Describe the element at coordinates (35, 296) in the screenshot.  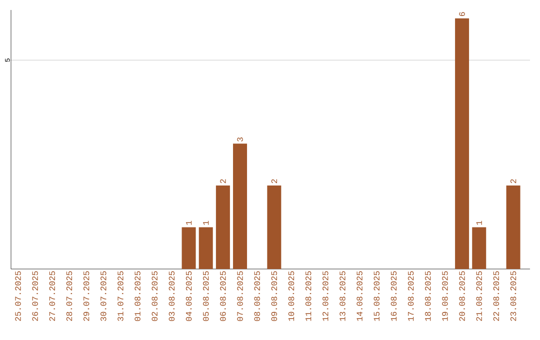
I see `x-tick-label: 26.07.2025` at that location.